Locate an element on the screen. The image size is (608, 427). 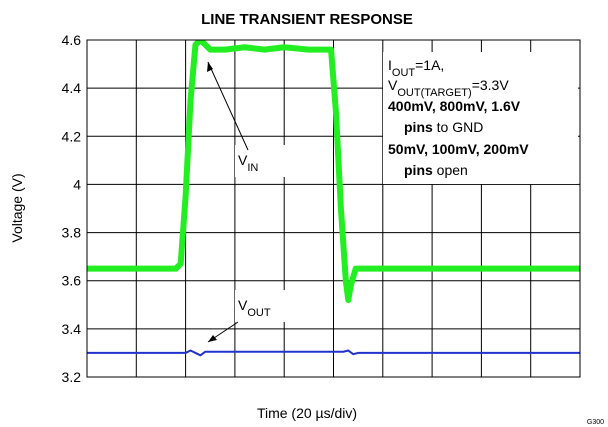
annotation: VOUT(TARGET)=3.3V is located at coordinates (448, 88).